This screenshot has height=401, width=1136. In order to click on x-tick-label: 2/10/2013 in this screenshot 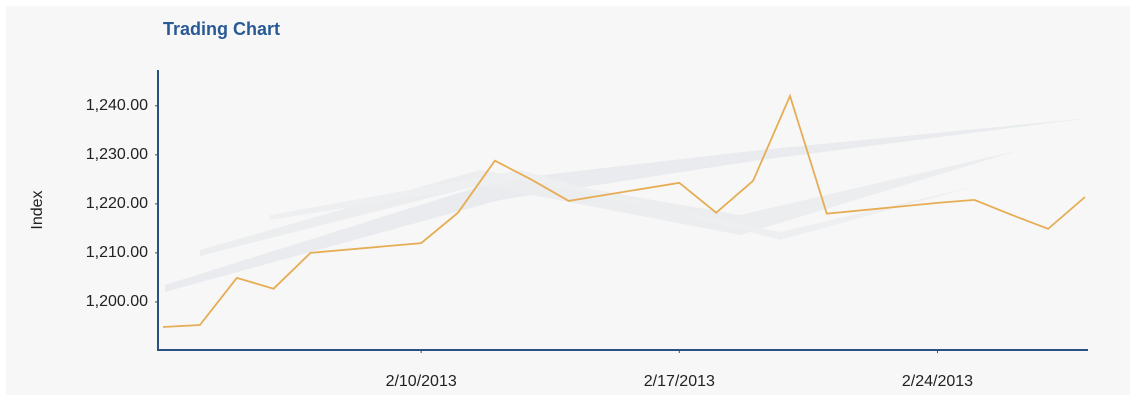, I will do `click(421, 381)`.